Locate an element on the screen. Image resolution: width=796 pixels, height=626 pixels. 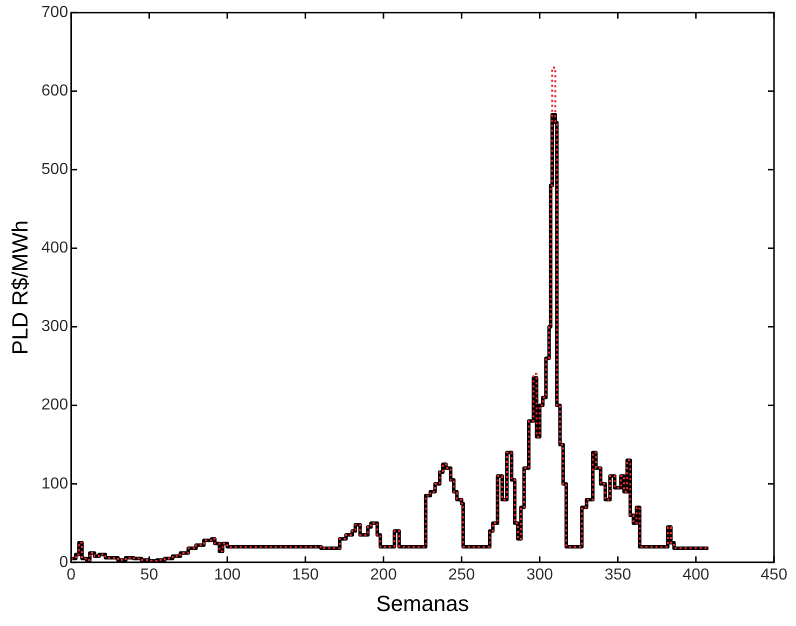
x-tick-label: 200 is located at coordinates (383, 575).